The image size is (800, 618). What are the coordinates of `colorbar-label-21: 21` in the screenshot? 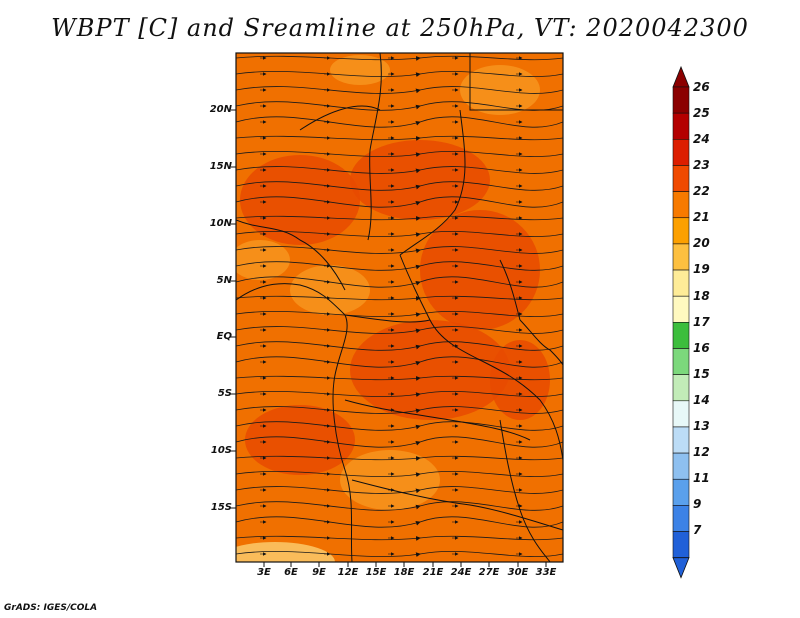 It's located at (701, 217).